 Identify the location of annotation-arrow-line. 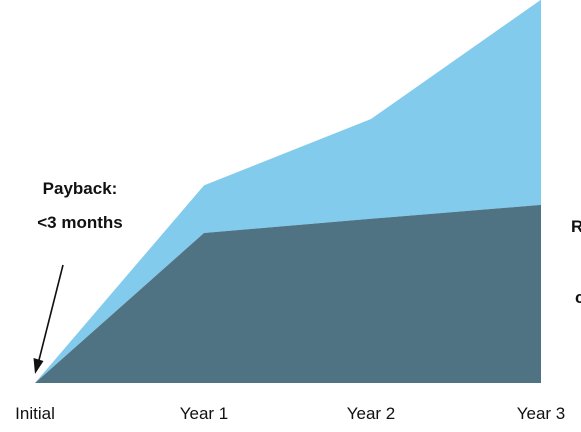
(51, 312).